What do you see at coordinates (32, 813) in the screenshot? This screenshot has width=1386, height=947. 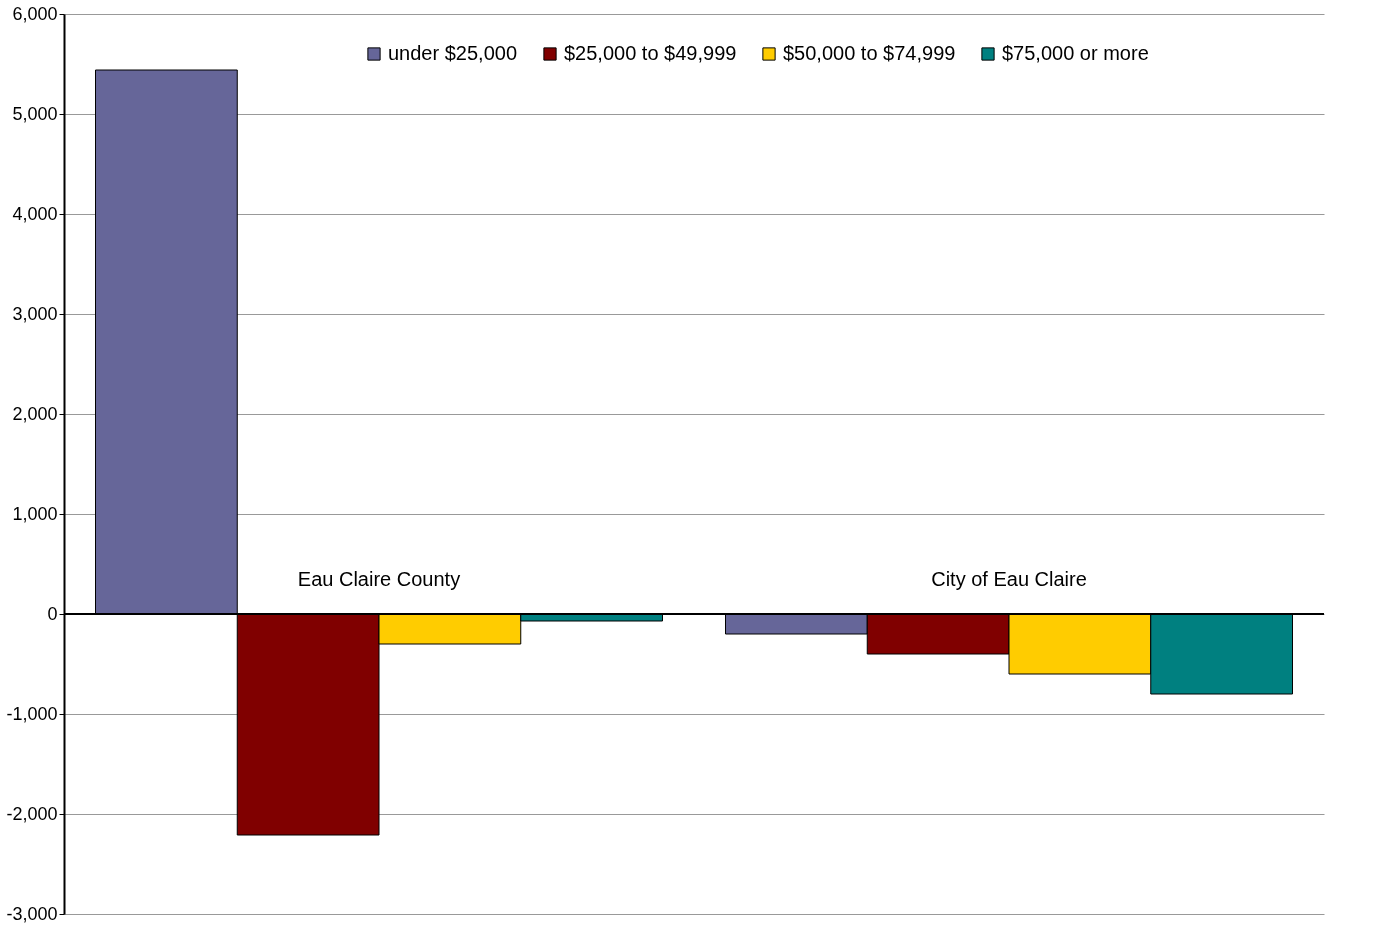 I see `y-tick-label: -2,000` at bounding box center [32, 813].